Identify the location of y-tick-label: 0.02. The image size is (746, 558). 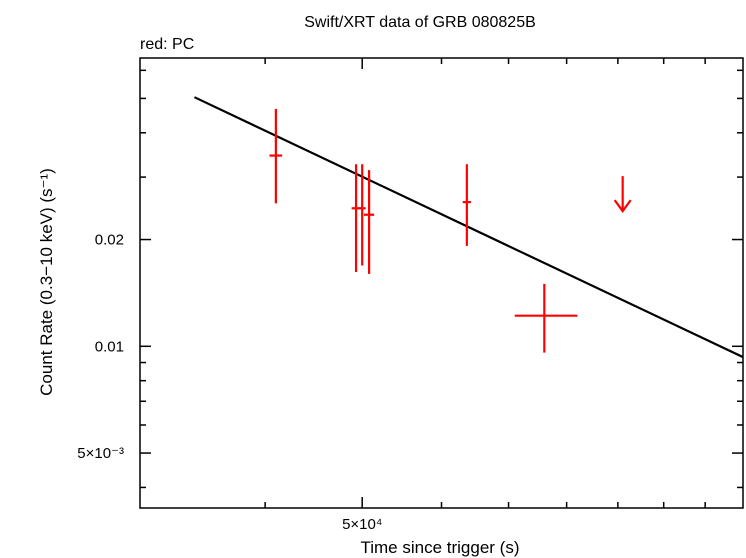
(109, 240).